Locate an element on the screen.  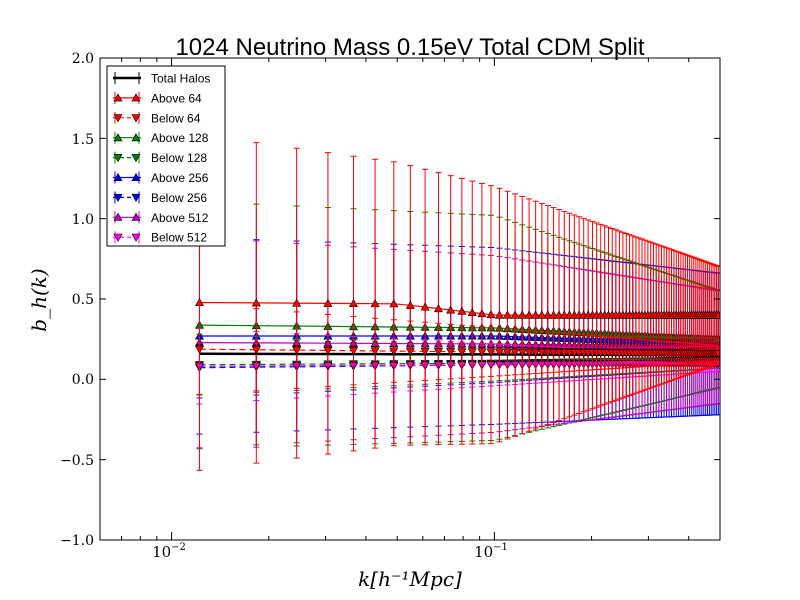
legend-entry: Above 128 is located at coordinates (161, 138).